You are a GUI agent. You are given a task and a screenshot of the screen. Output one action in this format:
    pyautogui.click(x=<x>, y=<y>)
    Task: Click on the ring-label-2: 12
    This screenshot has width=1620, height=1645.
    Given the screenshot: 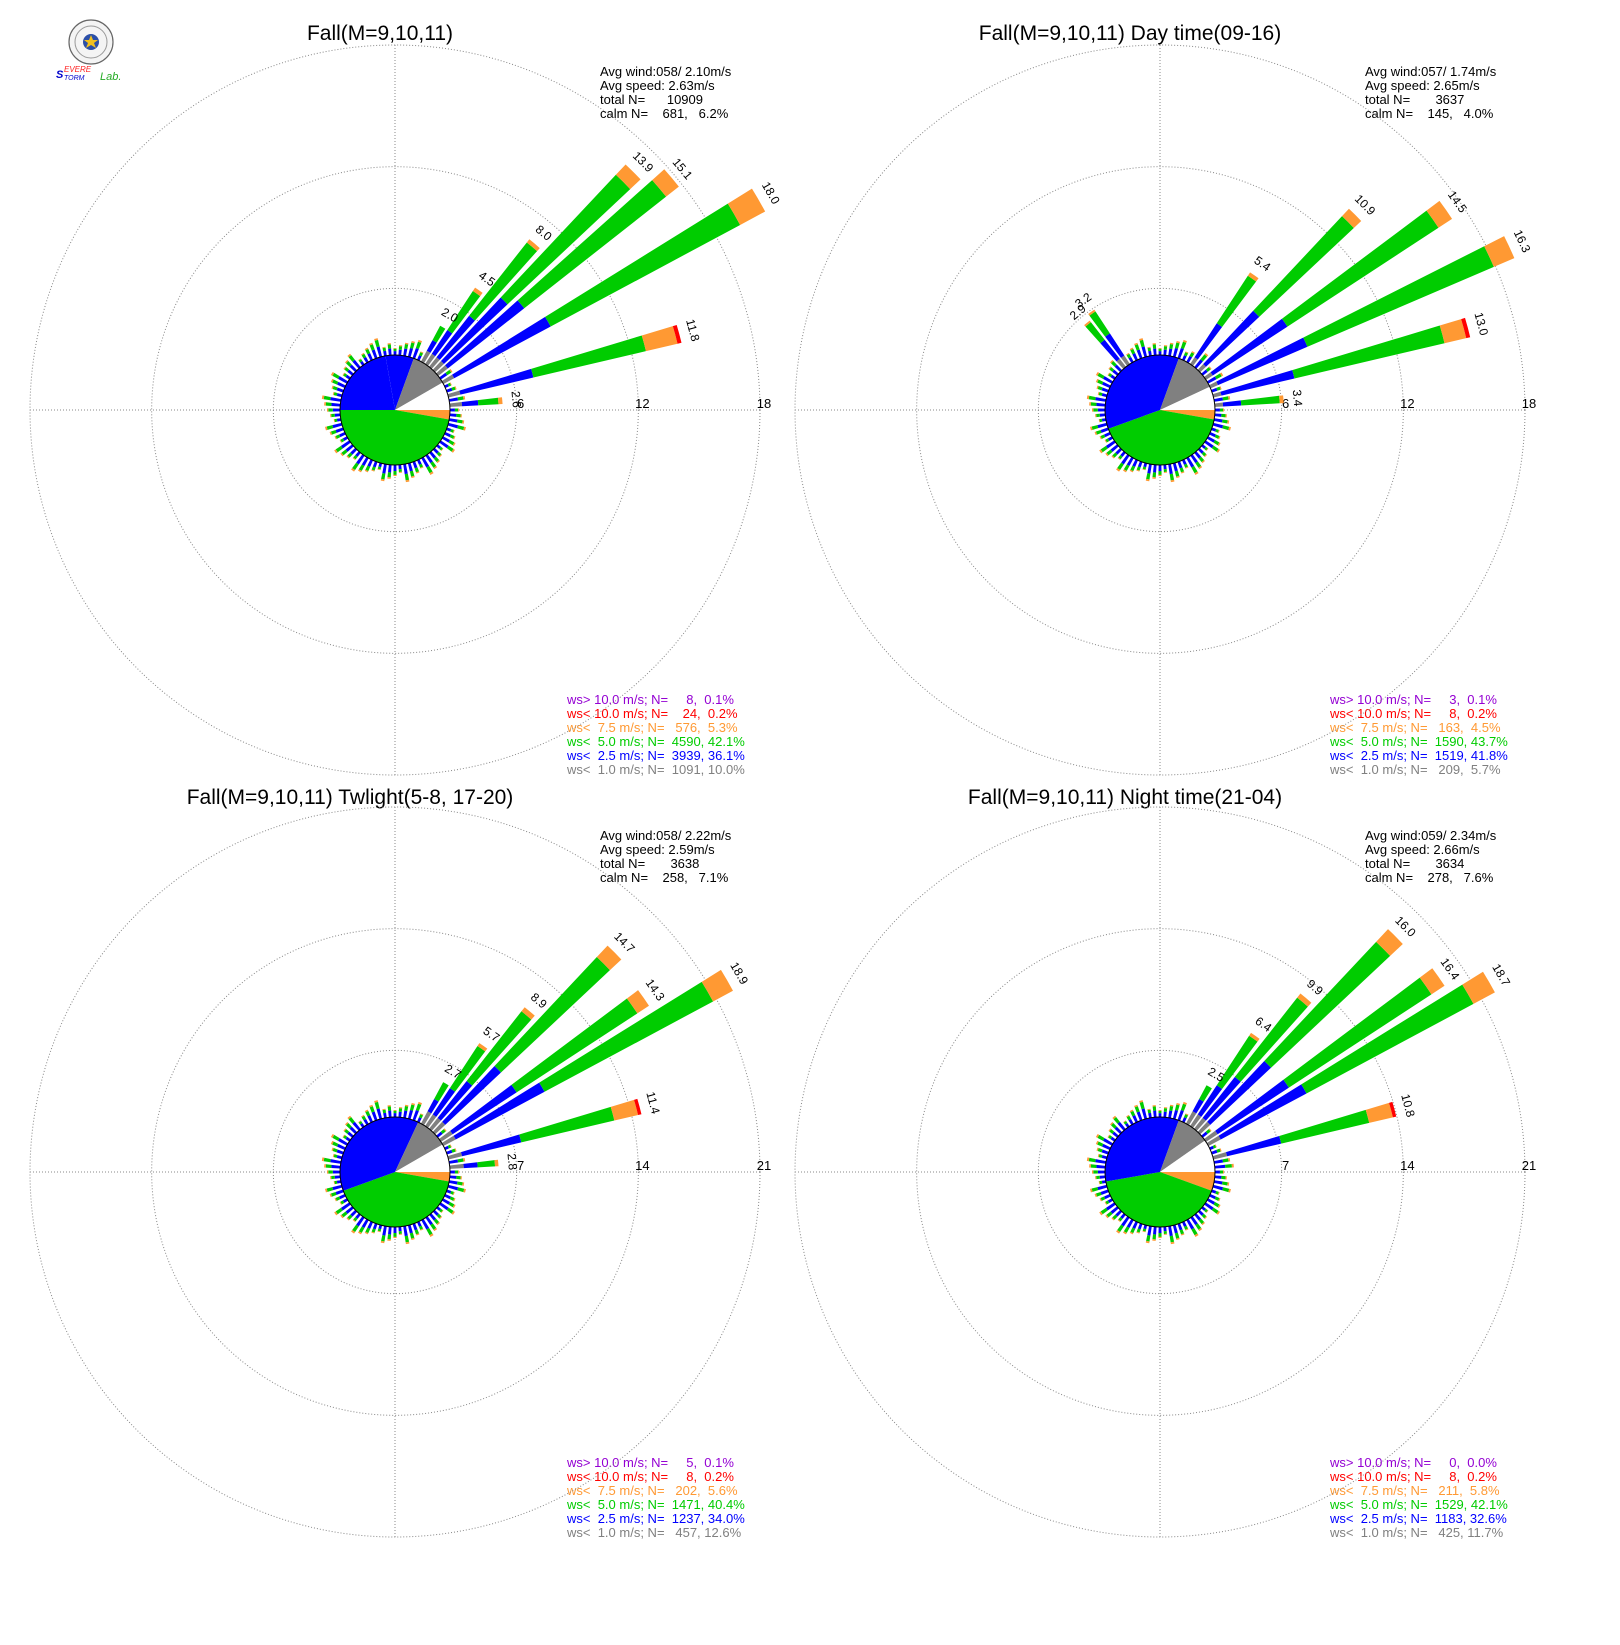 What is the action you would take?
    pyautogui.click(x=1407, y=403)
    